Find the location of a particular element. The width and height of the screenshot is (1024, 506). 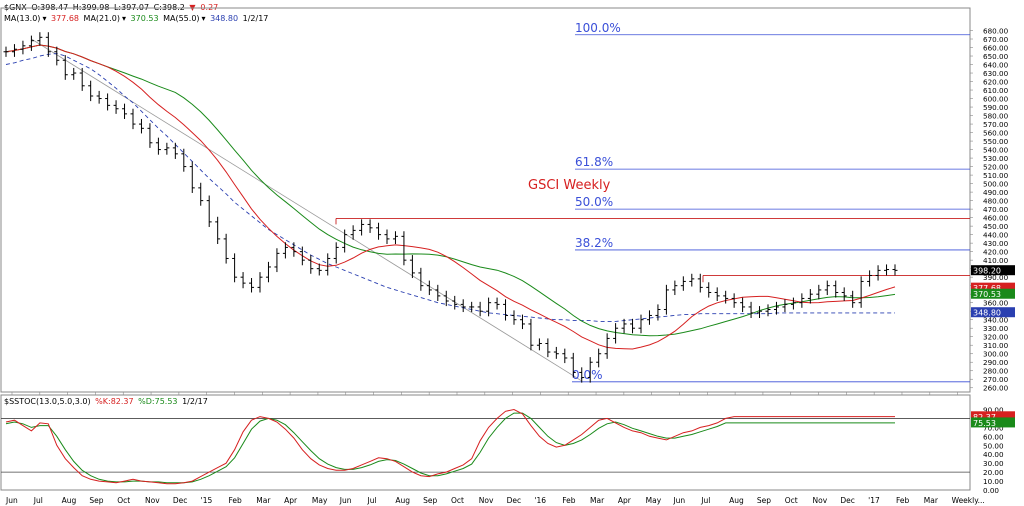

ma21-legend-label: MA(21.0) is located at coordinates (101, 18).